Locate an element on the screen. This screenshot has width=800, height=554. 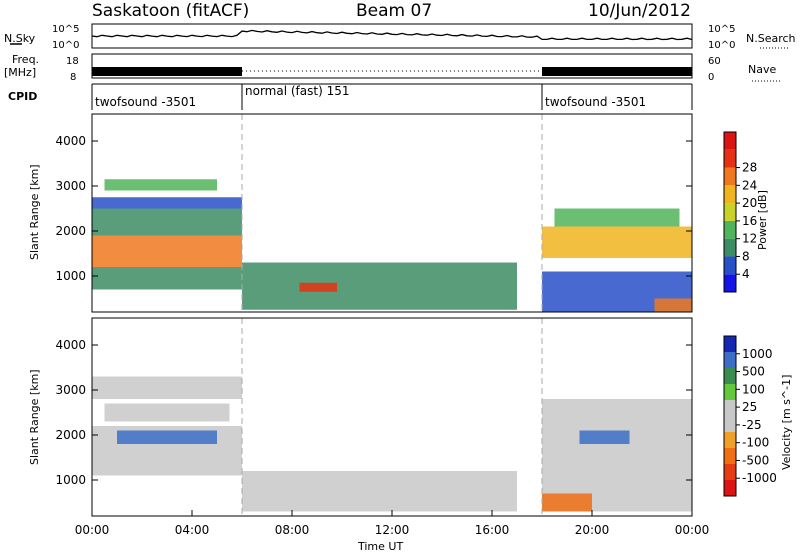
beam-title: Beam 07 is located at coordinates (394, 11).